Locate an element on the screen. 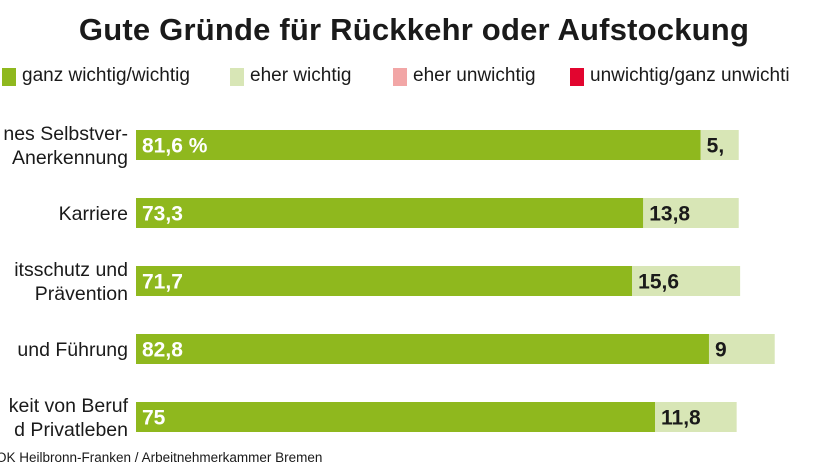 The width and height of the screenshot is (828, 474). data-label-ganz-wichtig-1: 73,3 is located at coordinates (162, 214).